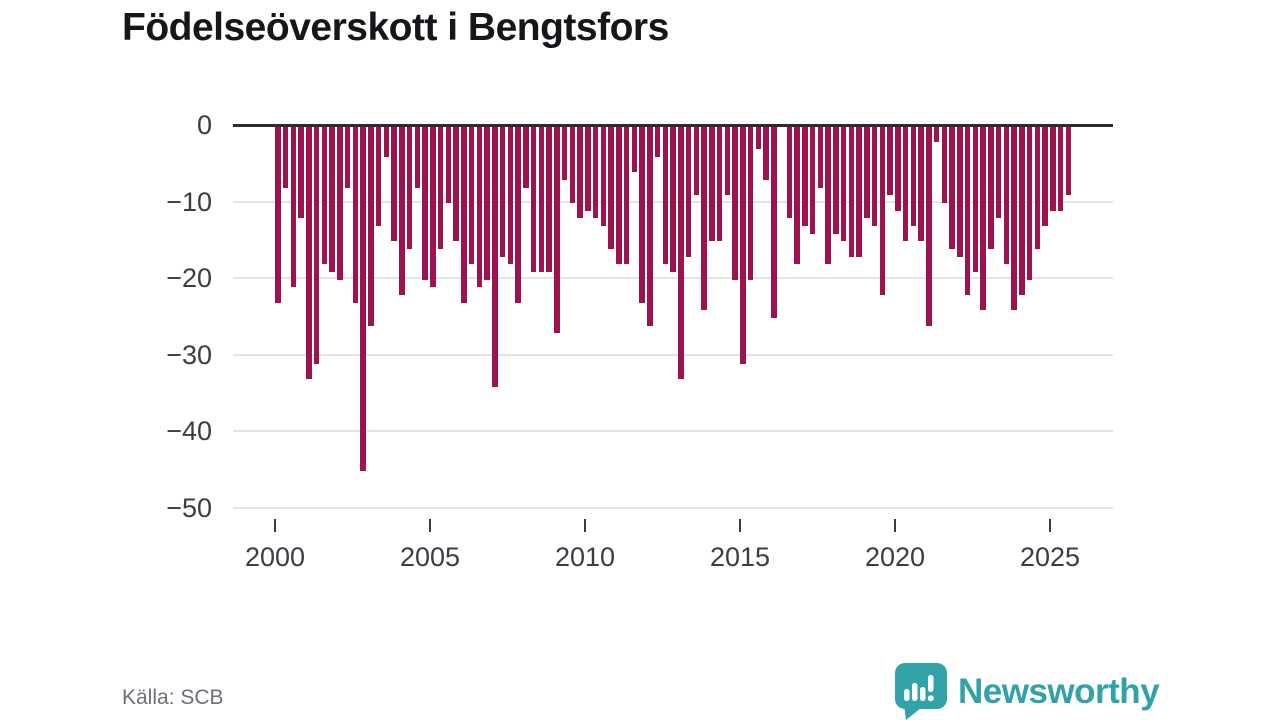 The width and height of the screenshot is (1280, 720). What do you see at coordinates (395, 27) in the screenshot?
I see `chart-title: Födelseöverskott i Bengtsfors` at bounding box center [395, 27].